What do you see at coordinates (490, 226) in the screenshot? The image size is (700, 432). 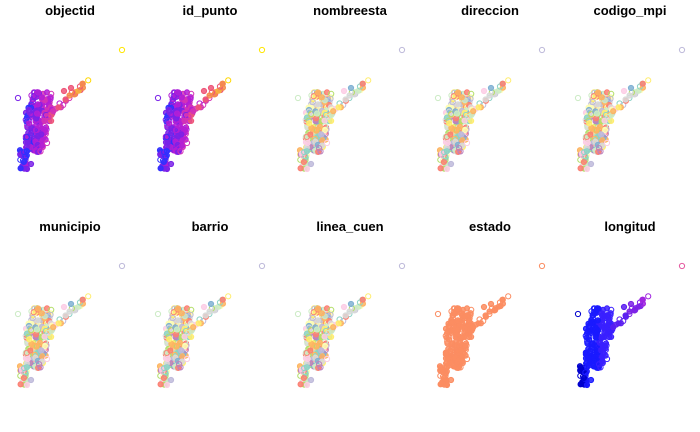 I see `panel-title: estado` at bounding box center [490, 226].